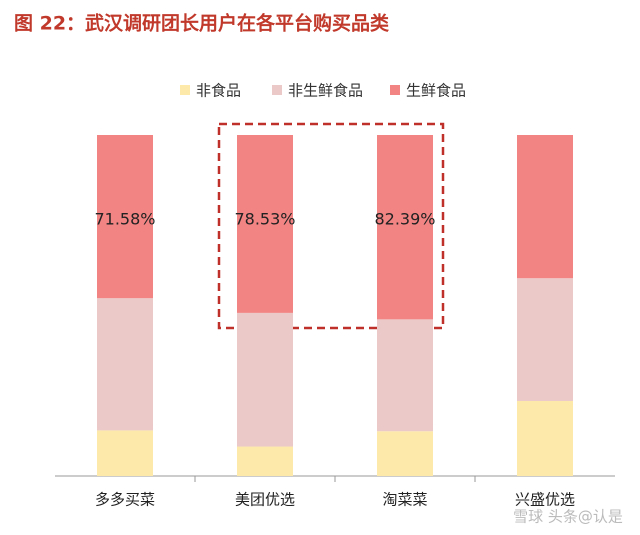 Image resolution: width=640 pixels, height=535 pixels. I want to click on watermark: 雪球 头条@认是, so click(568, 517).